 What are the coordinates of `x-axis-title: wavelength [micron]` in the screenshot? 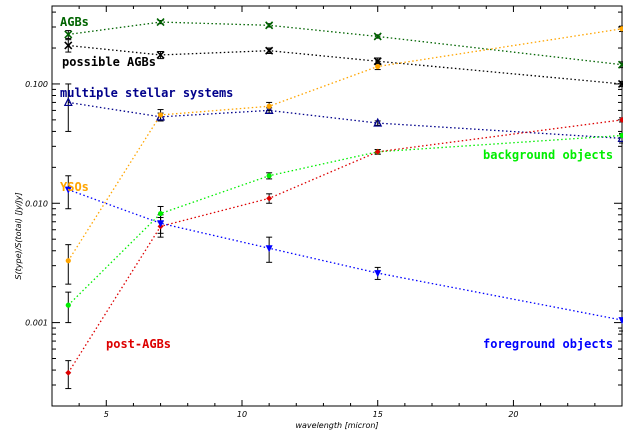 It's located at (336, 425).